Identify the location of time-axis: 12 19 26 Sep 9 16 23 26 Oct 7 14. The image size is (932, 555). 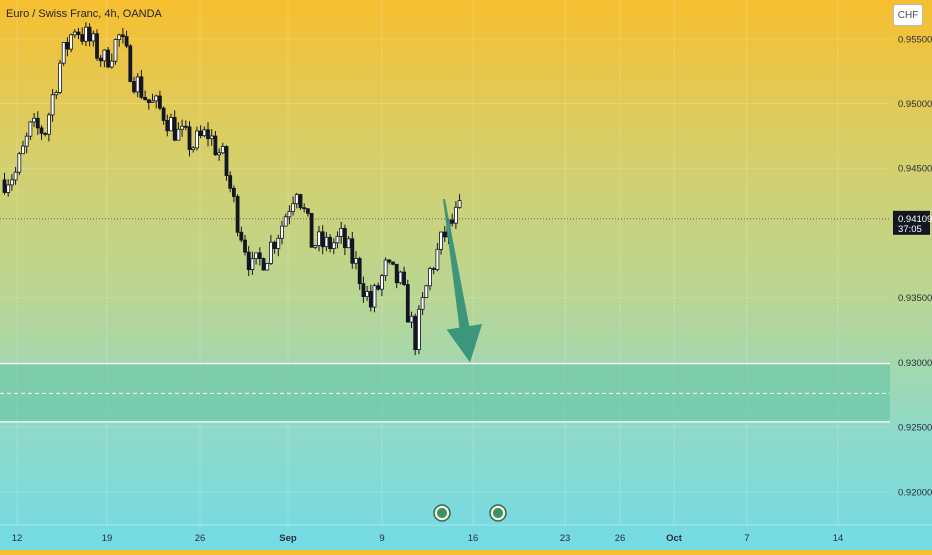
(466, 534).